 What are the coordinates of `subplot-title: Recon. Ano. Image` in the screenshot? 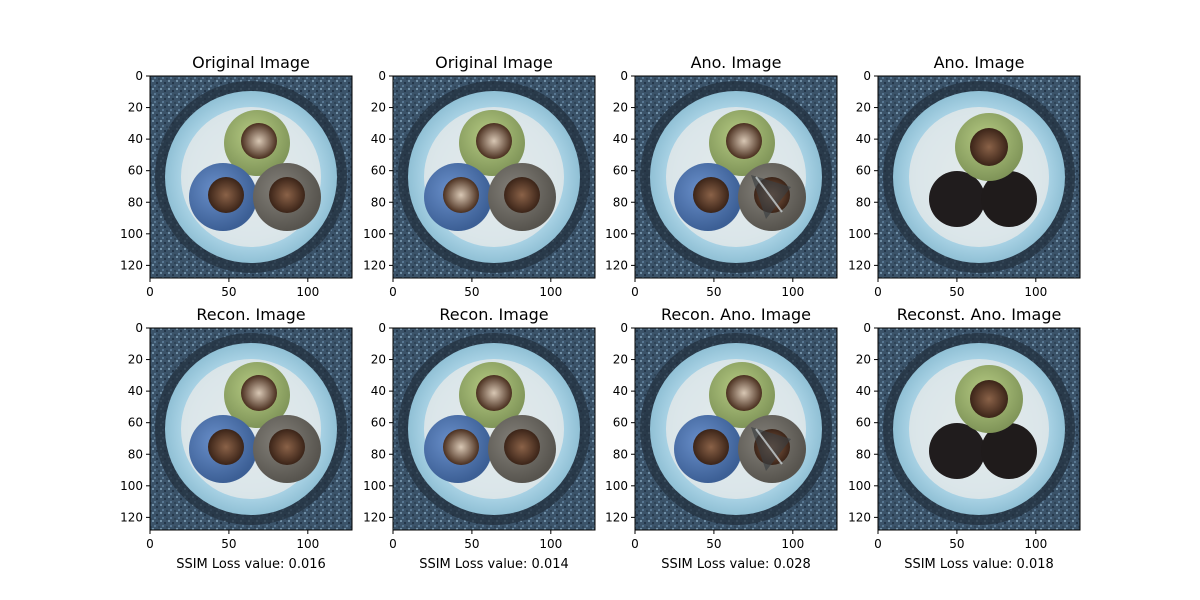 It's located at (736, 314).